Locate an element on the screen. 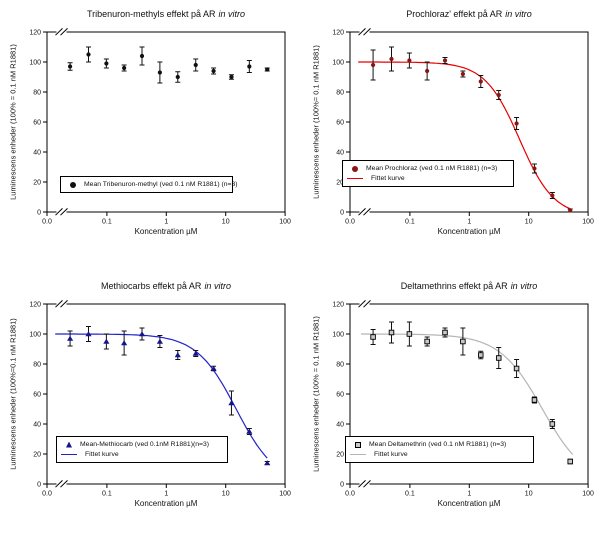 Image resolution: width=606 pixels, height=544 pixels. chart-title-text: Prochloraz' effekt på AR is located at coordinates (454, 14).